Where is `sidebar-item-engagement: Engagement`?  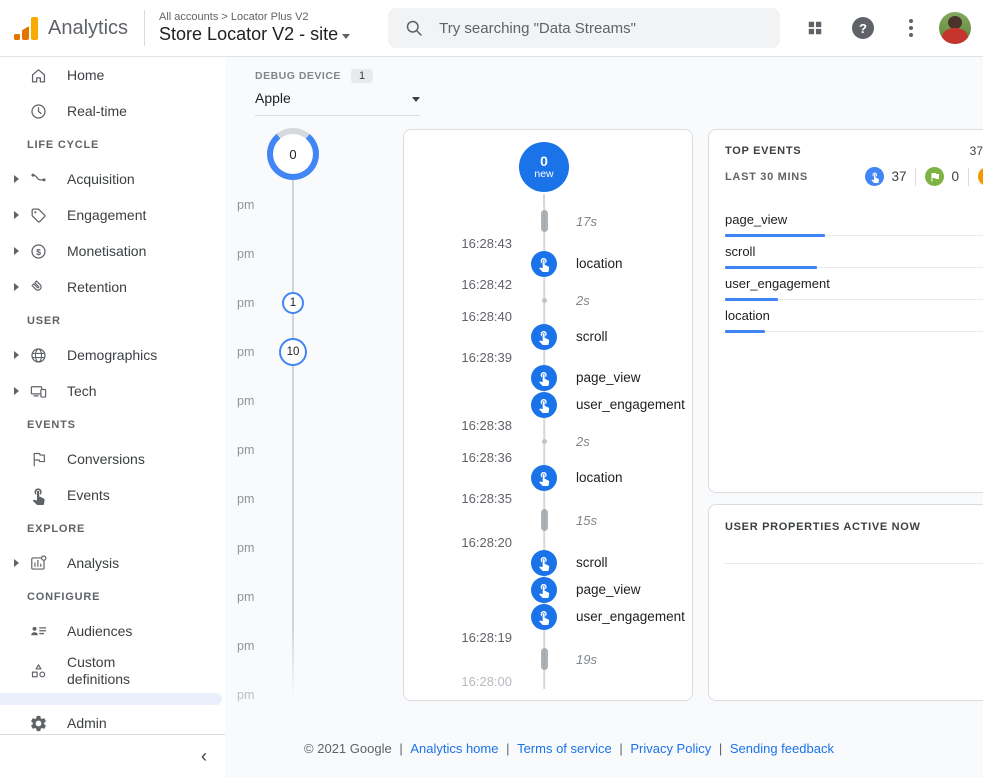
sidebar-item-engagement: Engagement is located at coordinates (112, 215).